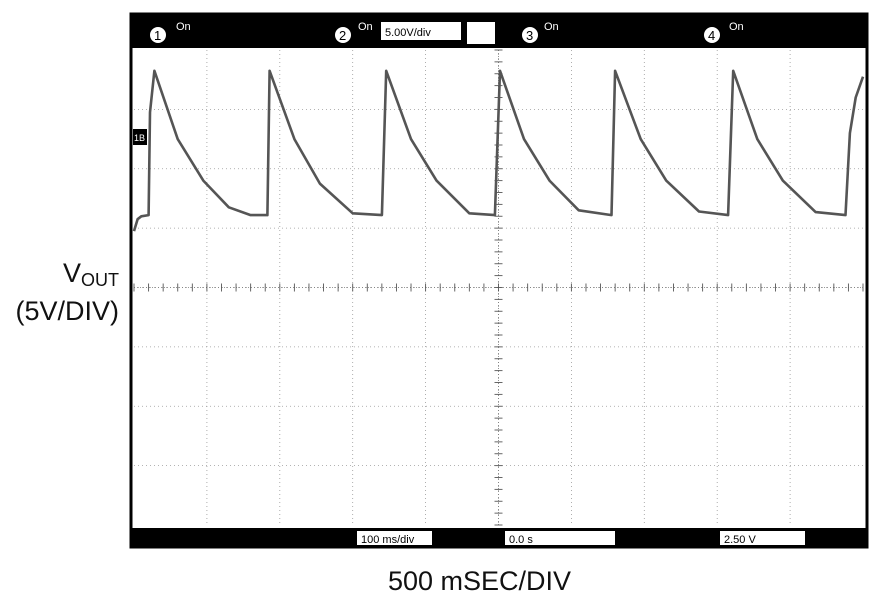  Describe the element at coordinates (711, 35) in the screenshot. I see `svg-text: 4` at that location.